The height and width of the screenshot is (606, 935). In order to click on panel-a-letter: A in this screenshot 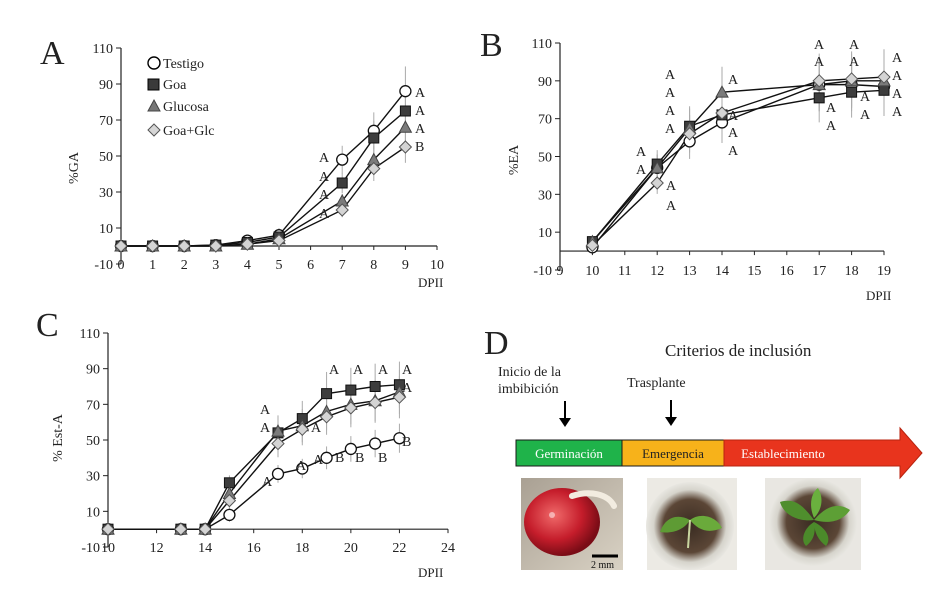, I will do `click(52, 53)`.